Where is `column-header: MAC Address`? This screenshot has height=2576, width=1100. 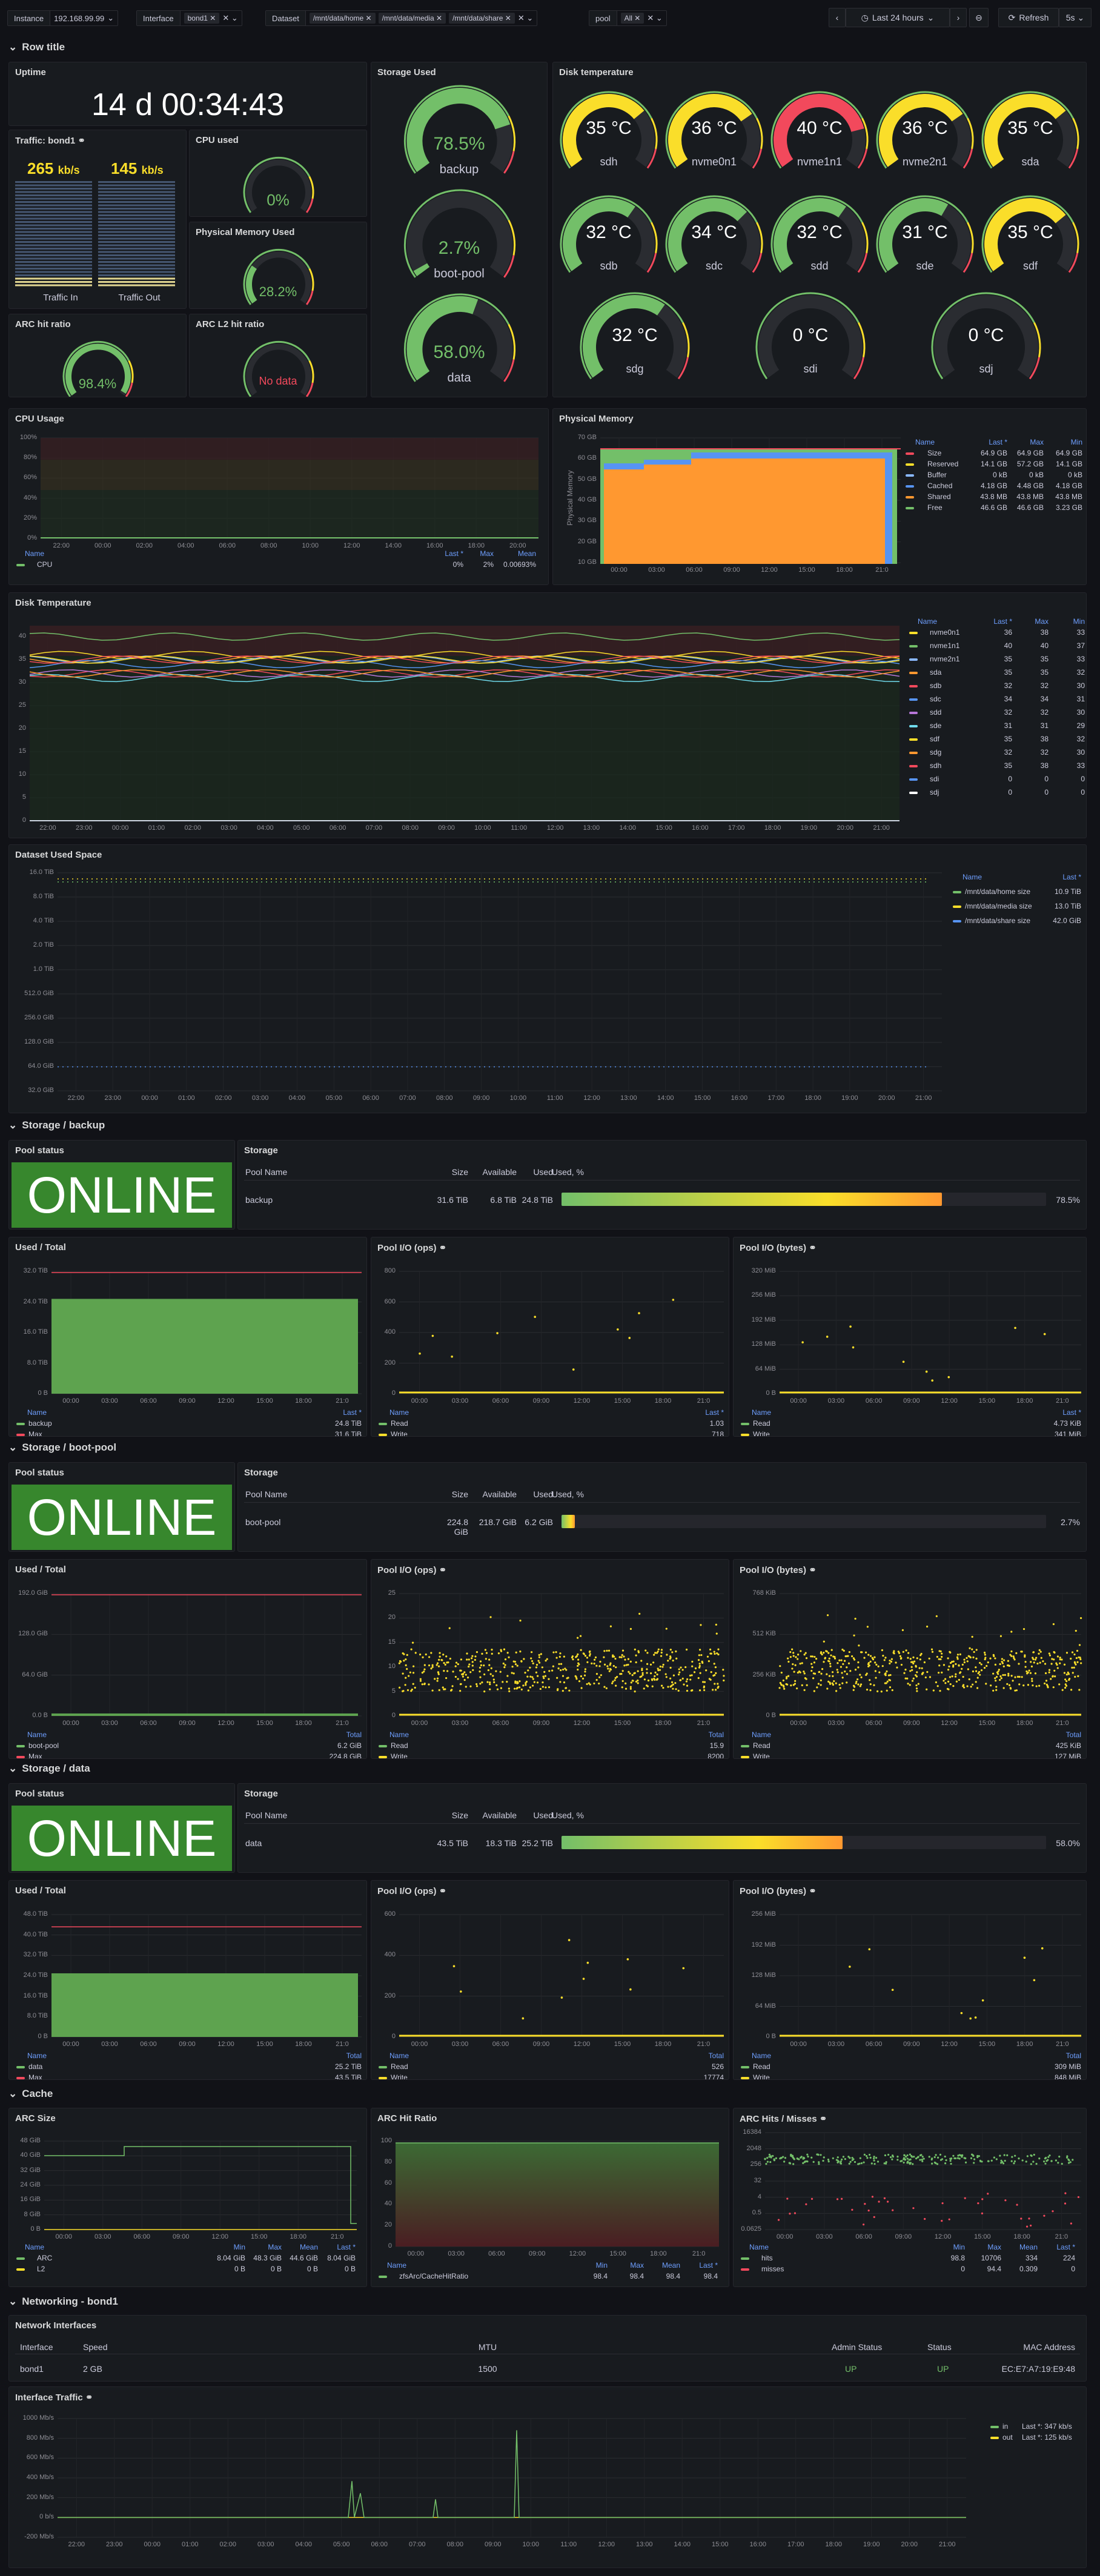
column-header: MAC Address is located at coordinates (1049, 2347).